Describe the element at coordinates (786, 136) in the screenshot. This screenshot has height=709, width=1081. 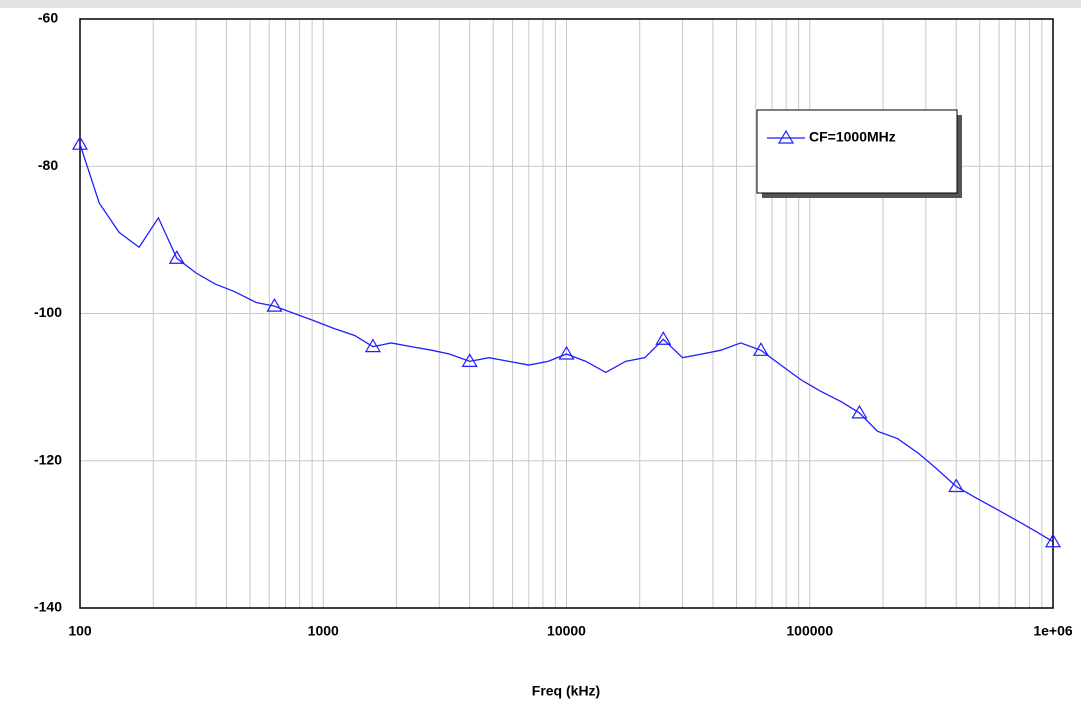
I see `legend-marker` at that location.